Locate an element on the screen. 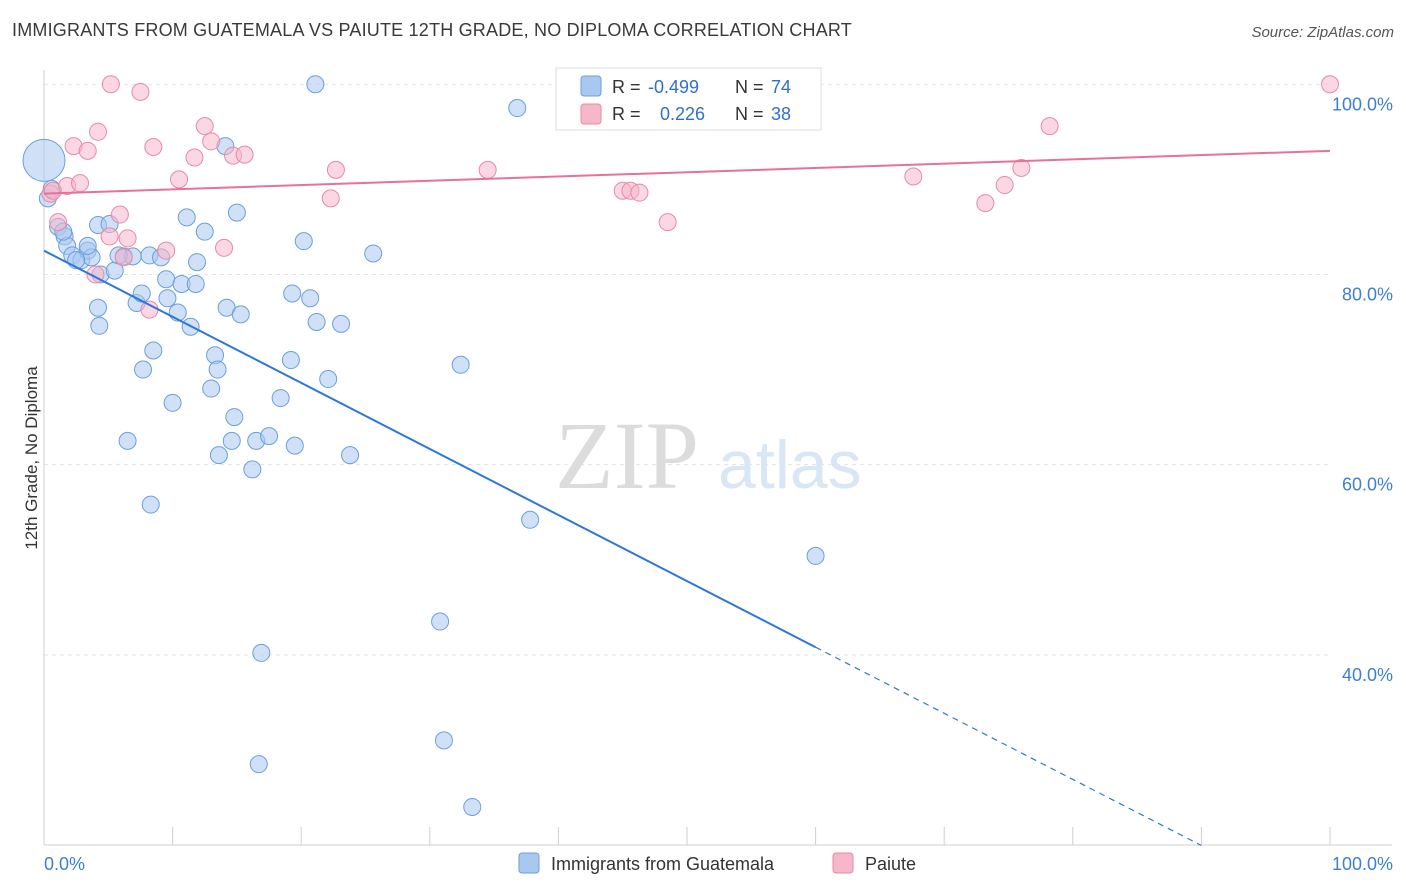 This screenshot has height=892, width=1406. watermark: ZIP atlas is located at coordinates (708, 455).